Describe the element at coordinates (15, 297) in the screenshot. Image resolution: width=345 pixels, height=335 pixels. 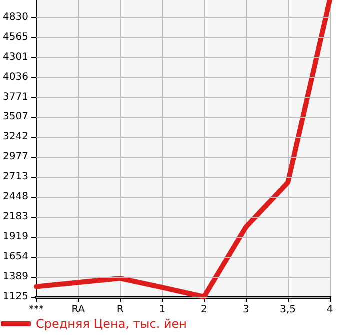
I see `y-tick-label: 1125` at that location.